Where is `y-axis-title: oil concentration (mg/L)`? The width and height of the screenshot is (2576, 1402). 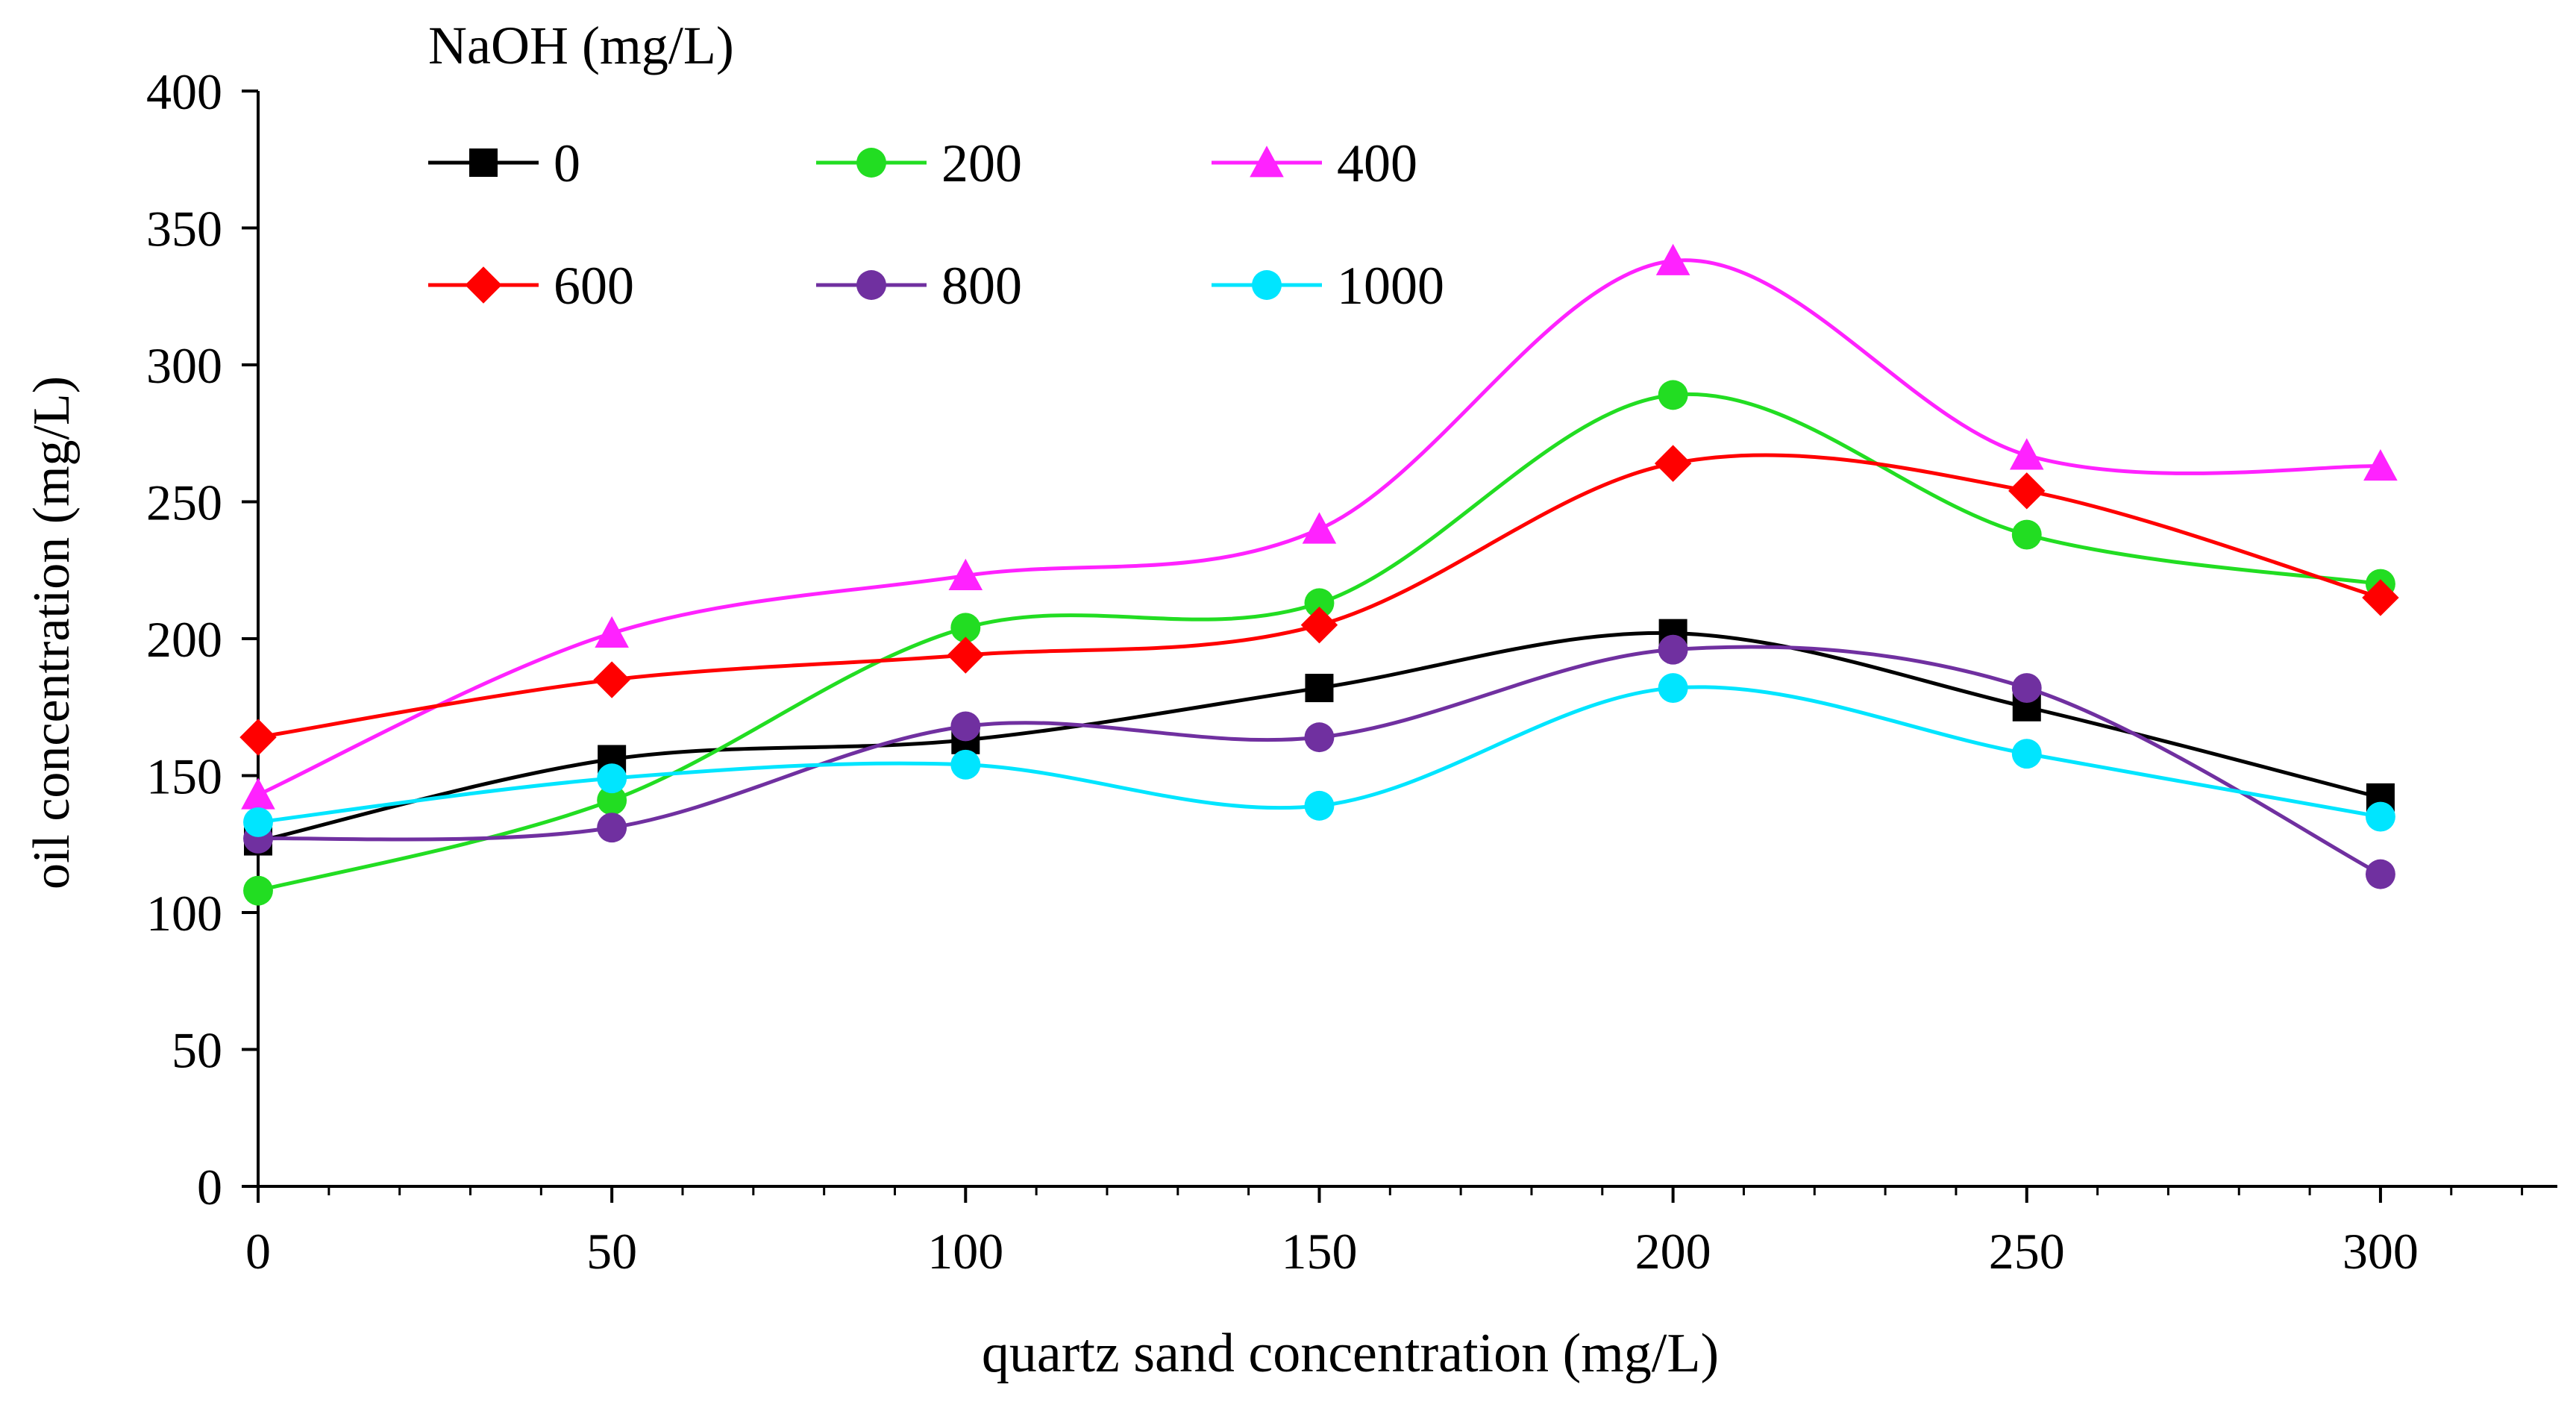 y-axis-title: oil concentration (mg/L) is located at coordinates (52, 632).